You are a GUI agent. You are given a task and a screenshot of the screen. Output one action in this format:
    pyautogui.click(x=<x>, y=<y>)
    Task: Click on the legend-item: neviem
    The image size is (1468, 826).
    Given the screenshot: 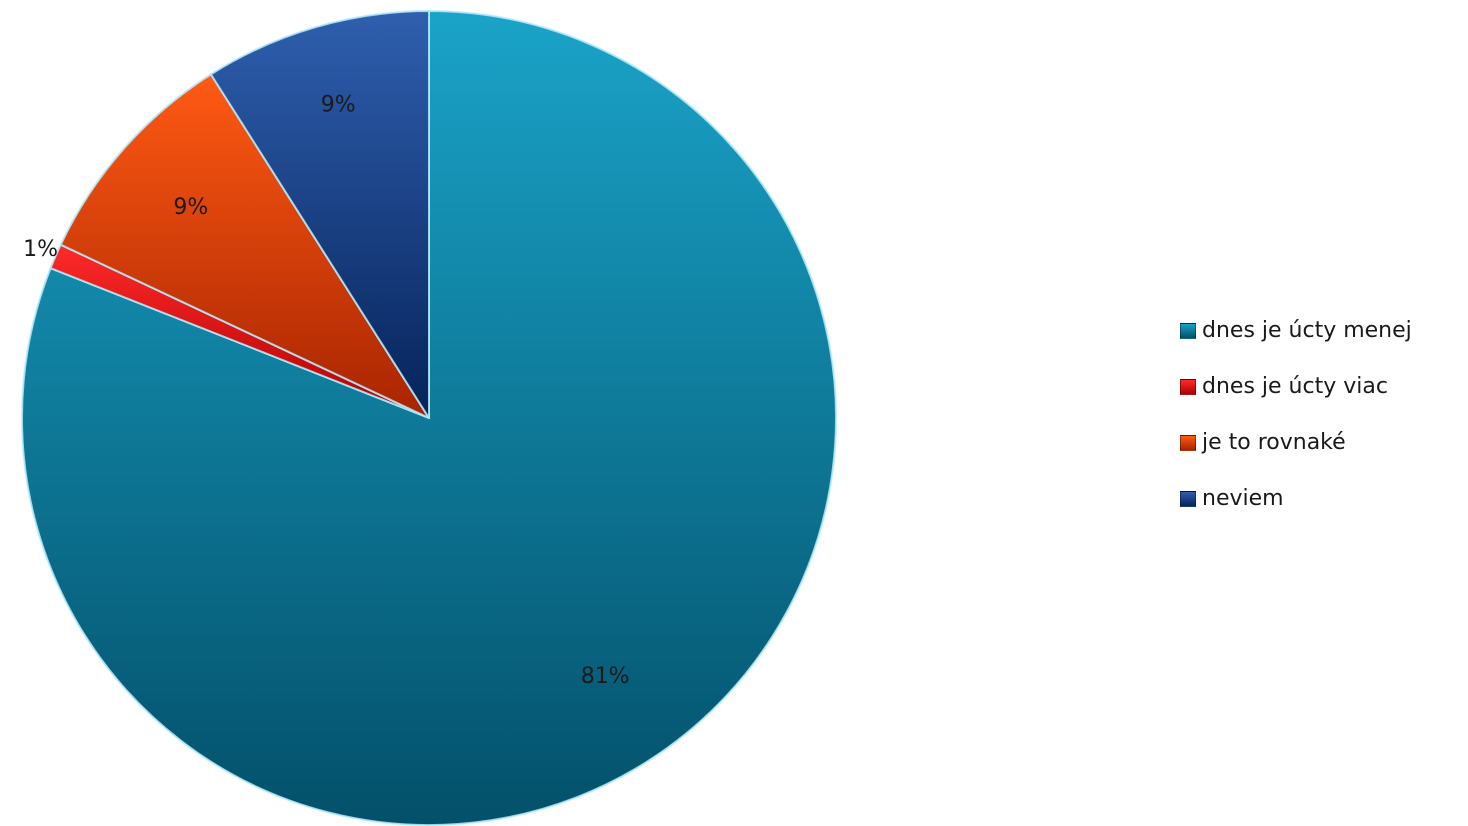 What is the action you would take?
    pyautogui.click(x=1323, y=498)
    